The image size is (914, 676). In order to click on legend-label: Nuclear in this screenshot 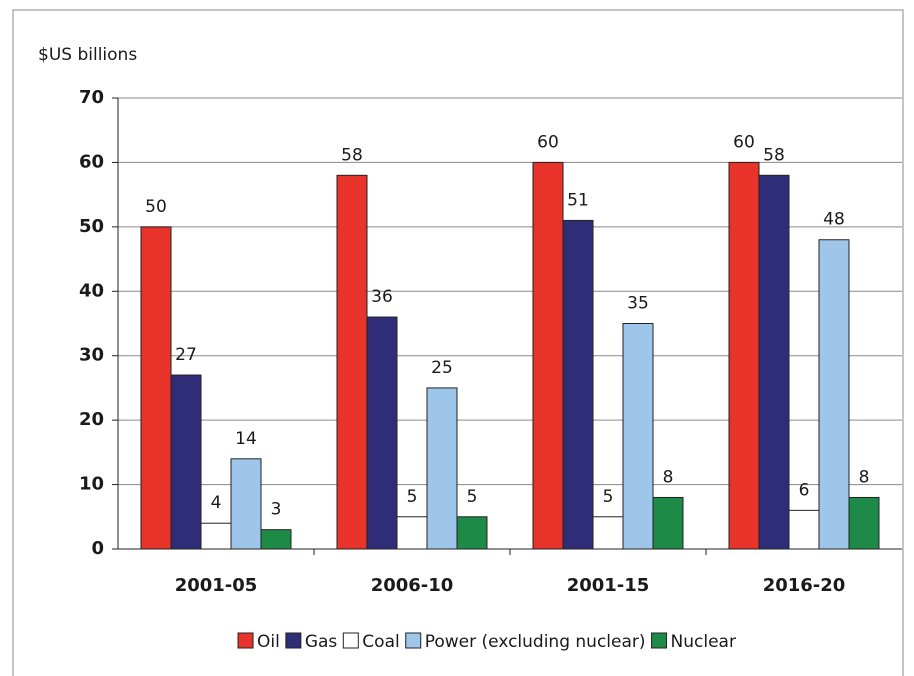, I will do `click(703, 642)`.